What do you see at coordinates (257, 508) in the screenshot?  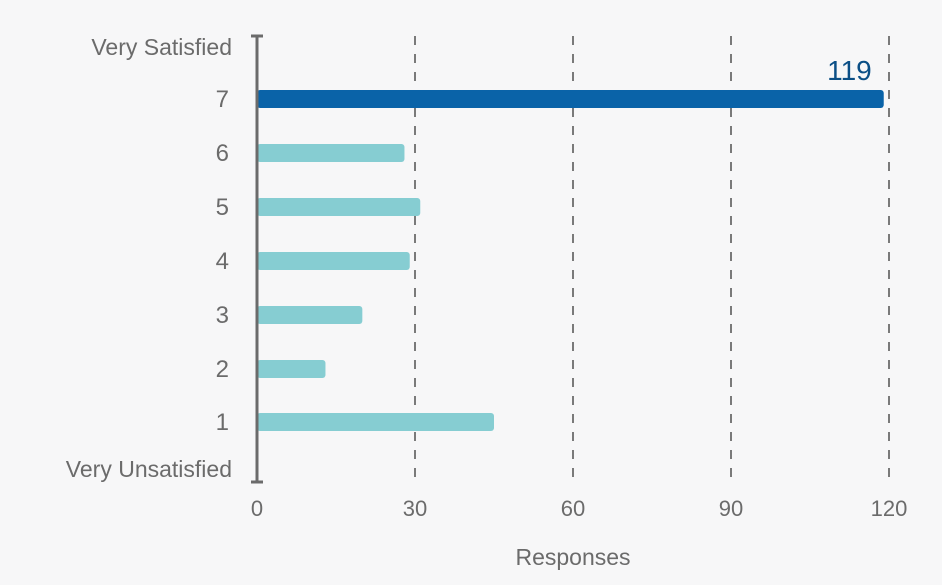 I see `x-tick-label: 0` at bounding box center [257, 508].